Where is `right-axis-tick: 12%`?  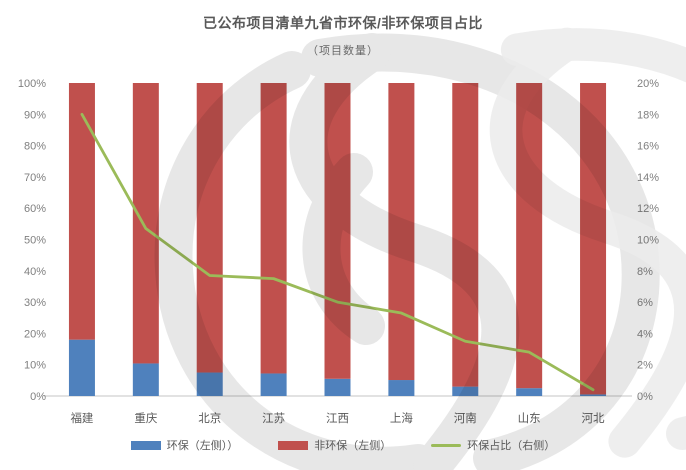 right-axis-tick: 12% is located at coordinates (648, 209).